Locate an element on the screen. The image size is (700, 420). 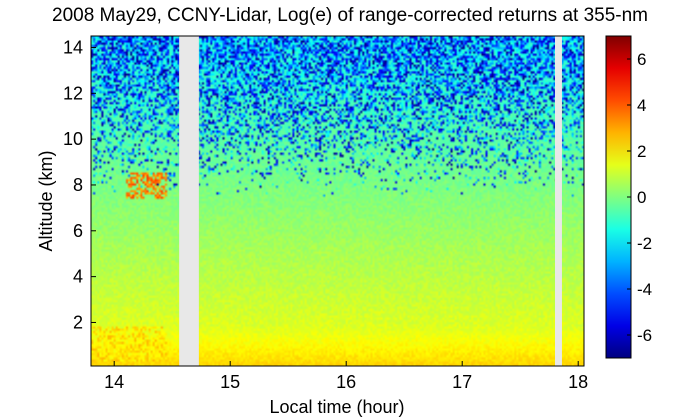
y-tick-label: 14 is located at coordinates (73, 47).